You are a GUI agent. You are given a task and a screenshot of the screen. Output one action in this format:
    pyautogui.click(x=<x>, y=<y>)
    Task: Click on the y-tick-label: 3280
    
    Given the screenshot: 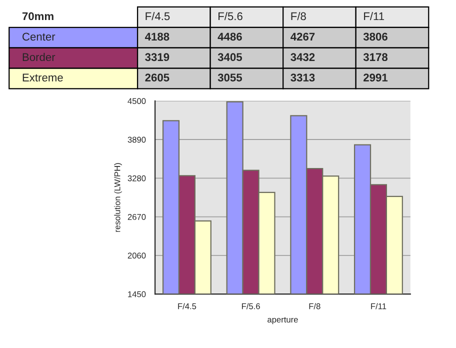 What is the action you would take?
    pyautogui.click(x=137, y=178)
    